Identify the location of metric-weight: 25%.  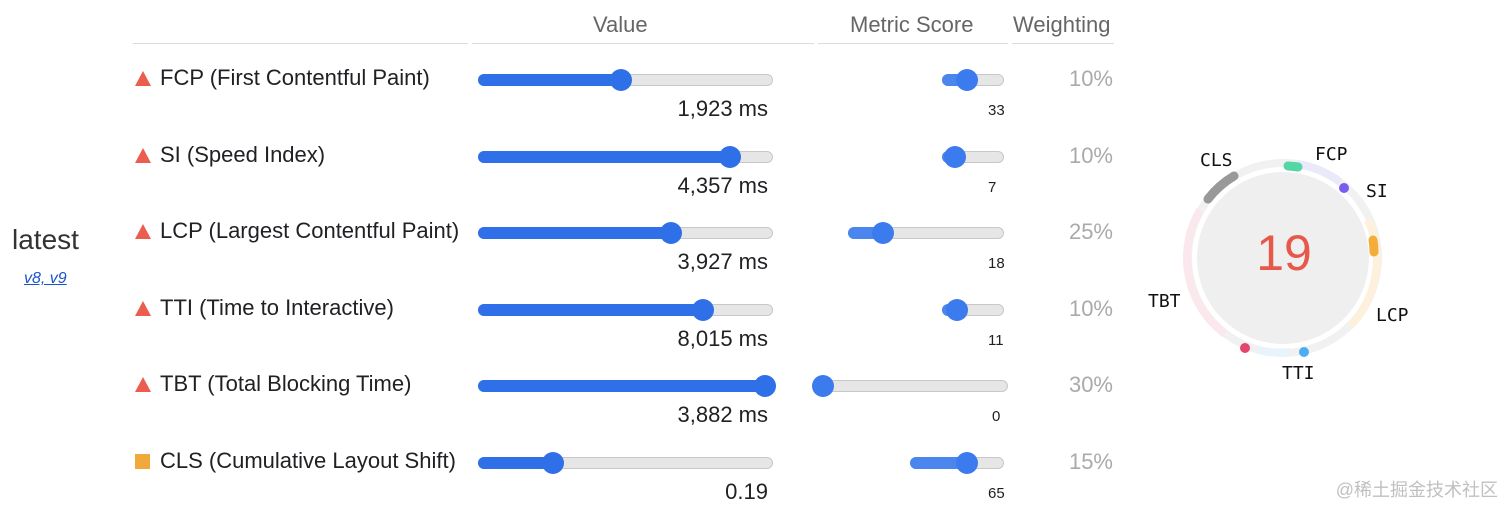
(1090, 231).